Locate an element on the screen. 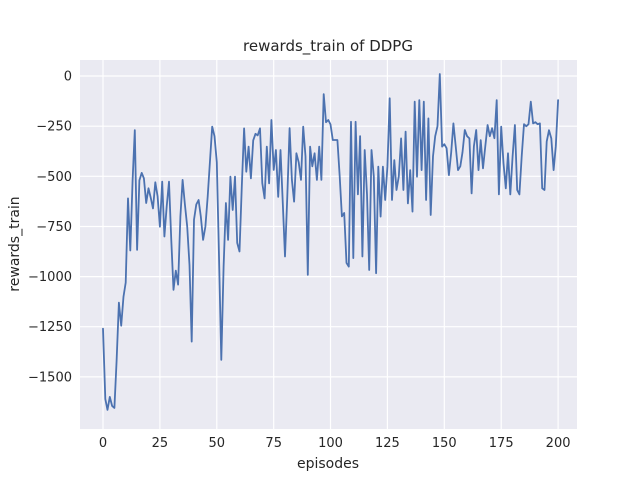 The height and width of the screenshot is (480, 640). x-tick-label: 200 is located at coordinates (558, 443).